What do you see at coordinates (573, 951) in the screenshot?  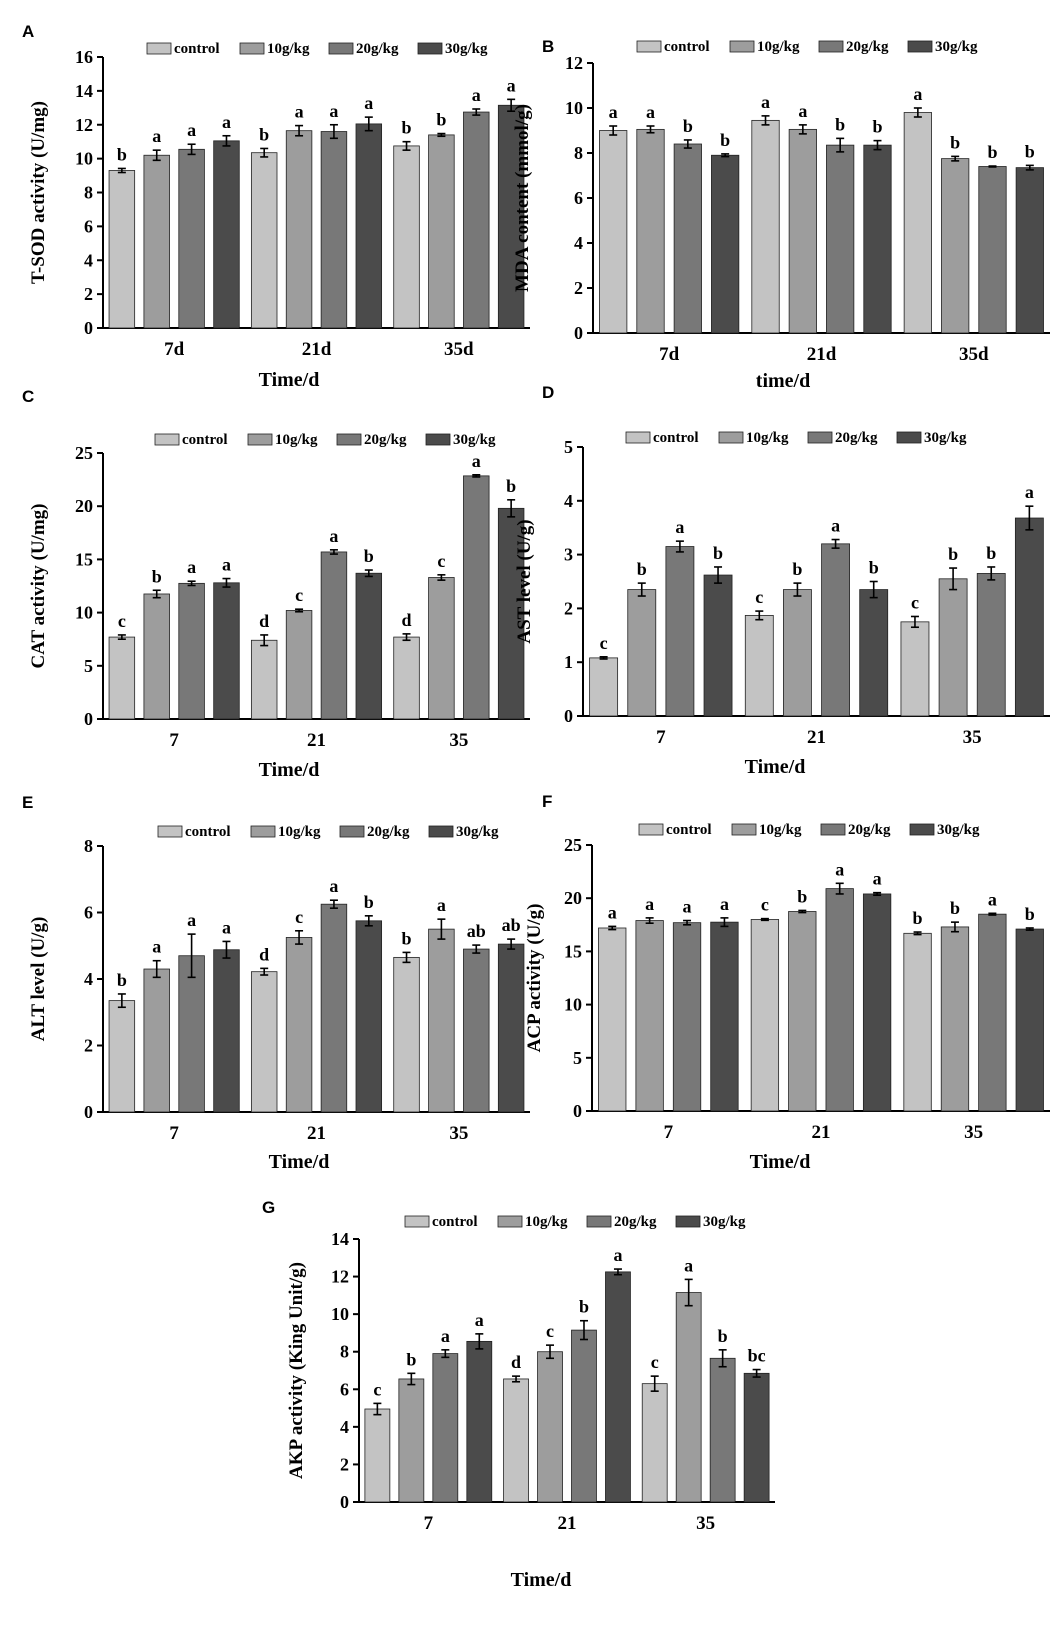 I see `y-tick-label: 15` at bounding box center [573, 951].